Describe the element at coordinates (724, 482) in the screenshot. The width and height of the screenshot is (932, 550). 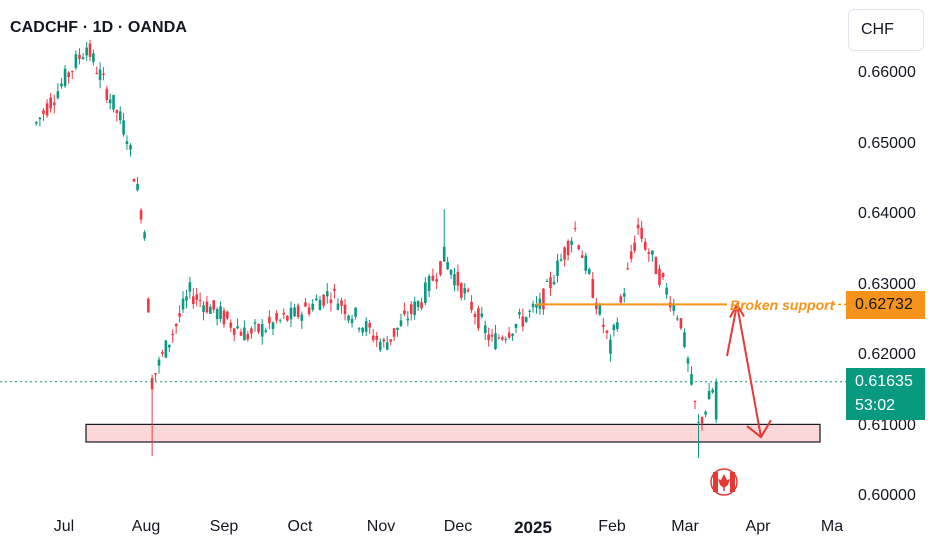
I see `canada-flag-icon` at that location.